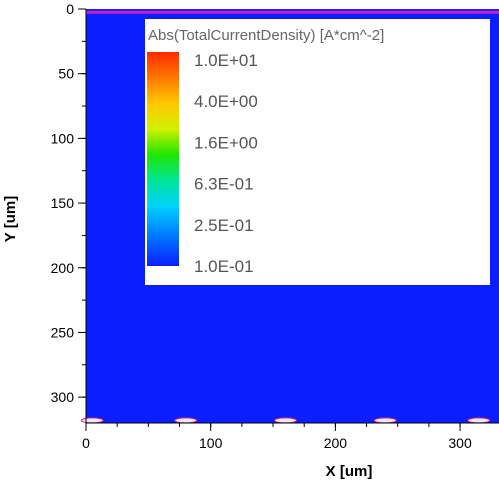 The image size is (499, 483). What do you see at coordinates (10, 219) in the screenshot?
I see `y-axis-title: Y [um]` at bounding box center [10, 219].